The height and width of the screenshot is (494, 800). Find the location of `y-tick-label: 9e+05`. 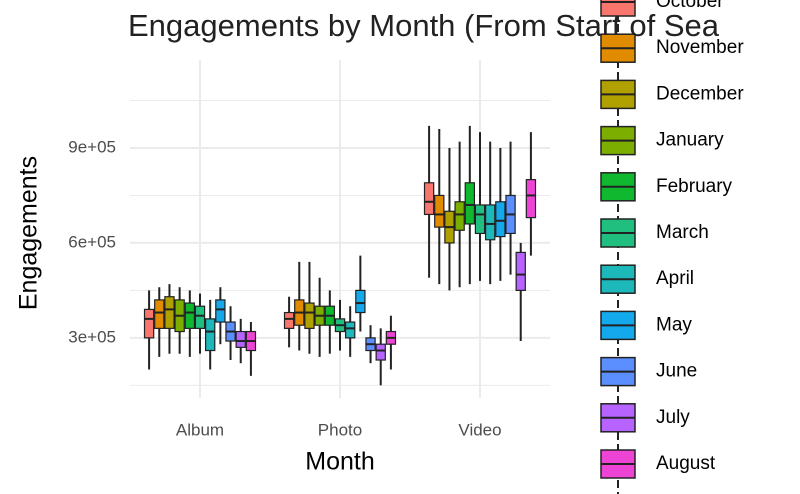

y-tick-label: 9e+05 is located at coordinates (92, 146).